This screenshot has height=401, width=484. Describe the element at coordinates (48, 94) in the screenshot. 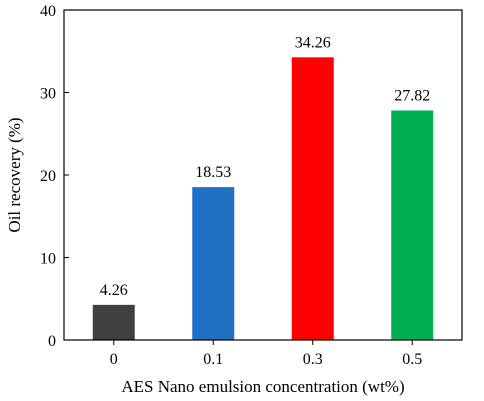

I see `y-tick-label-30: 30` at that location.